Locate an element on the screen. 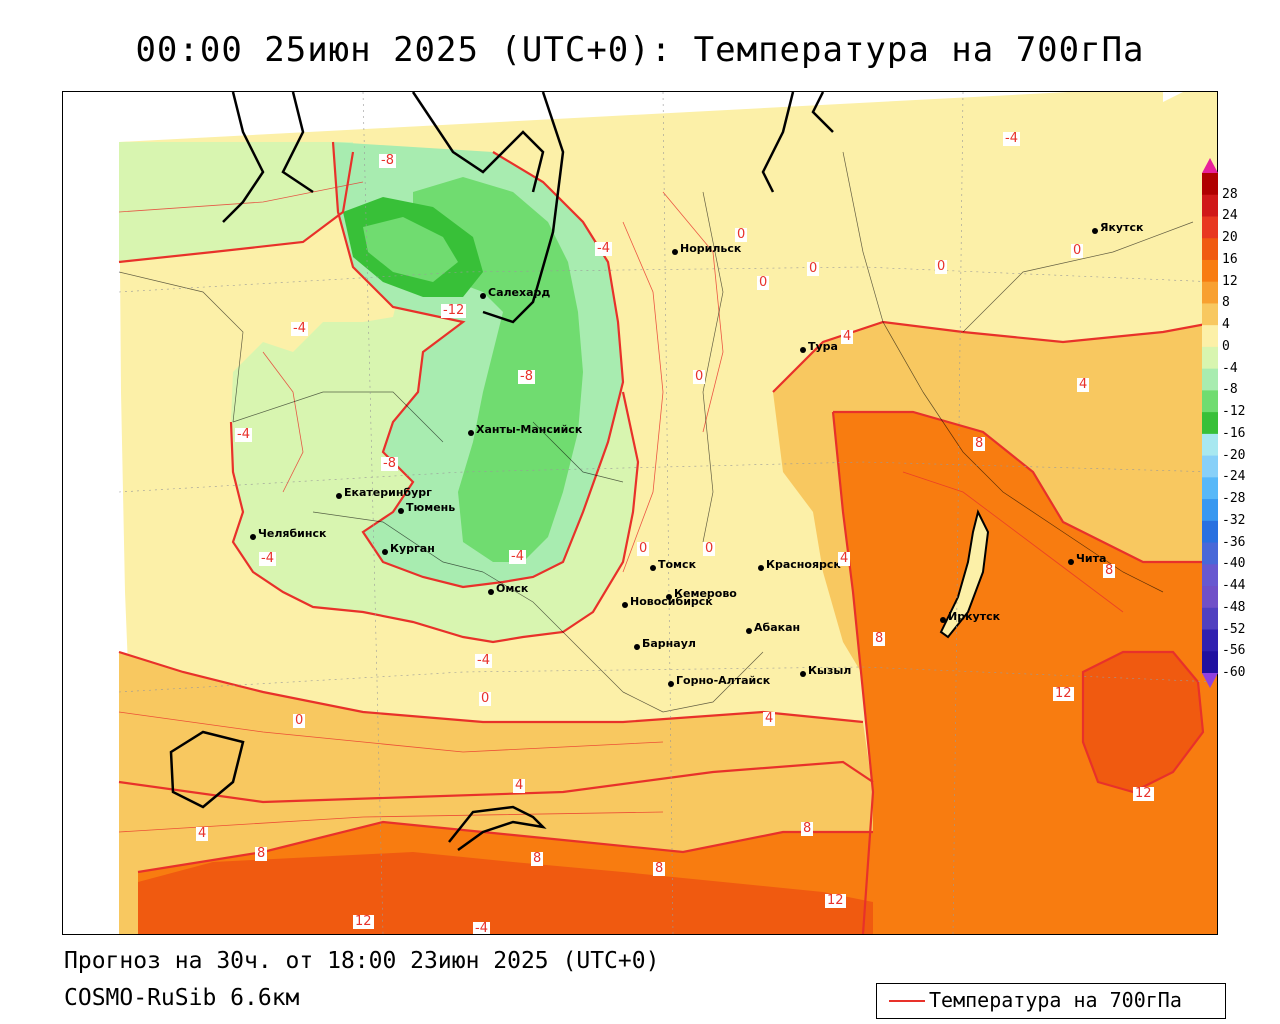  city-label: Барнаул is located at coordinates (669, 643).